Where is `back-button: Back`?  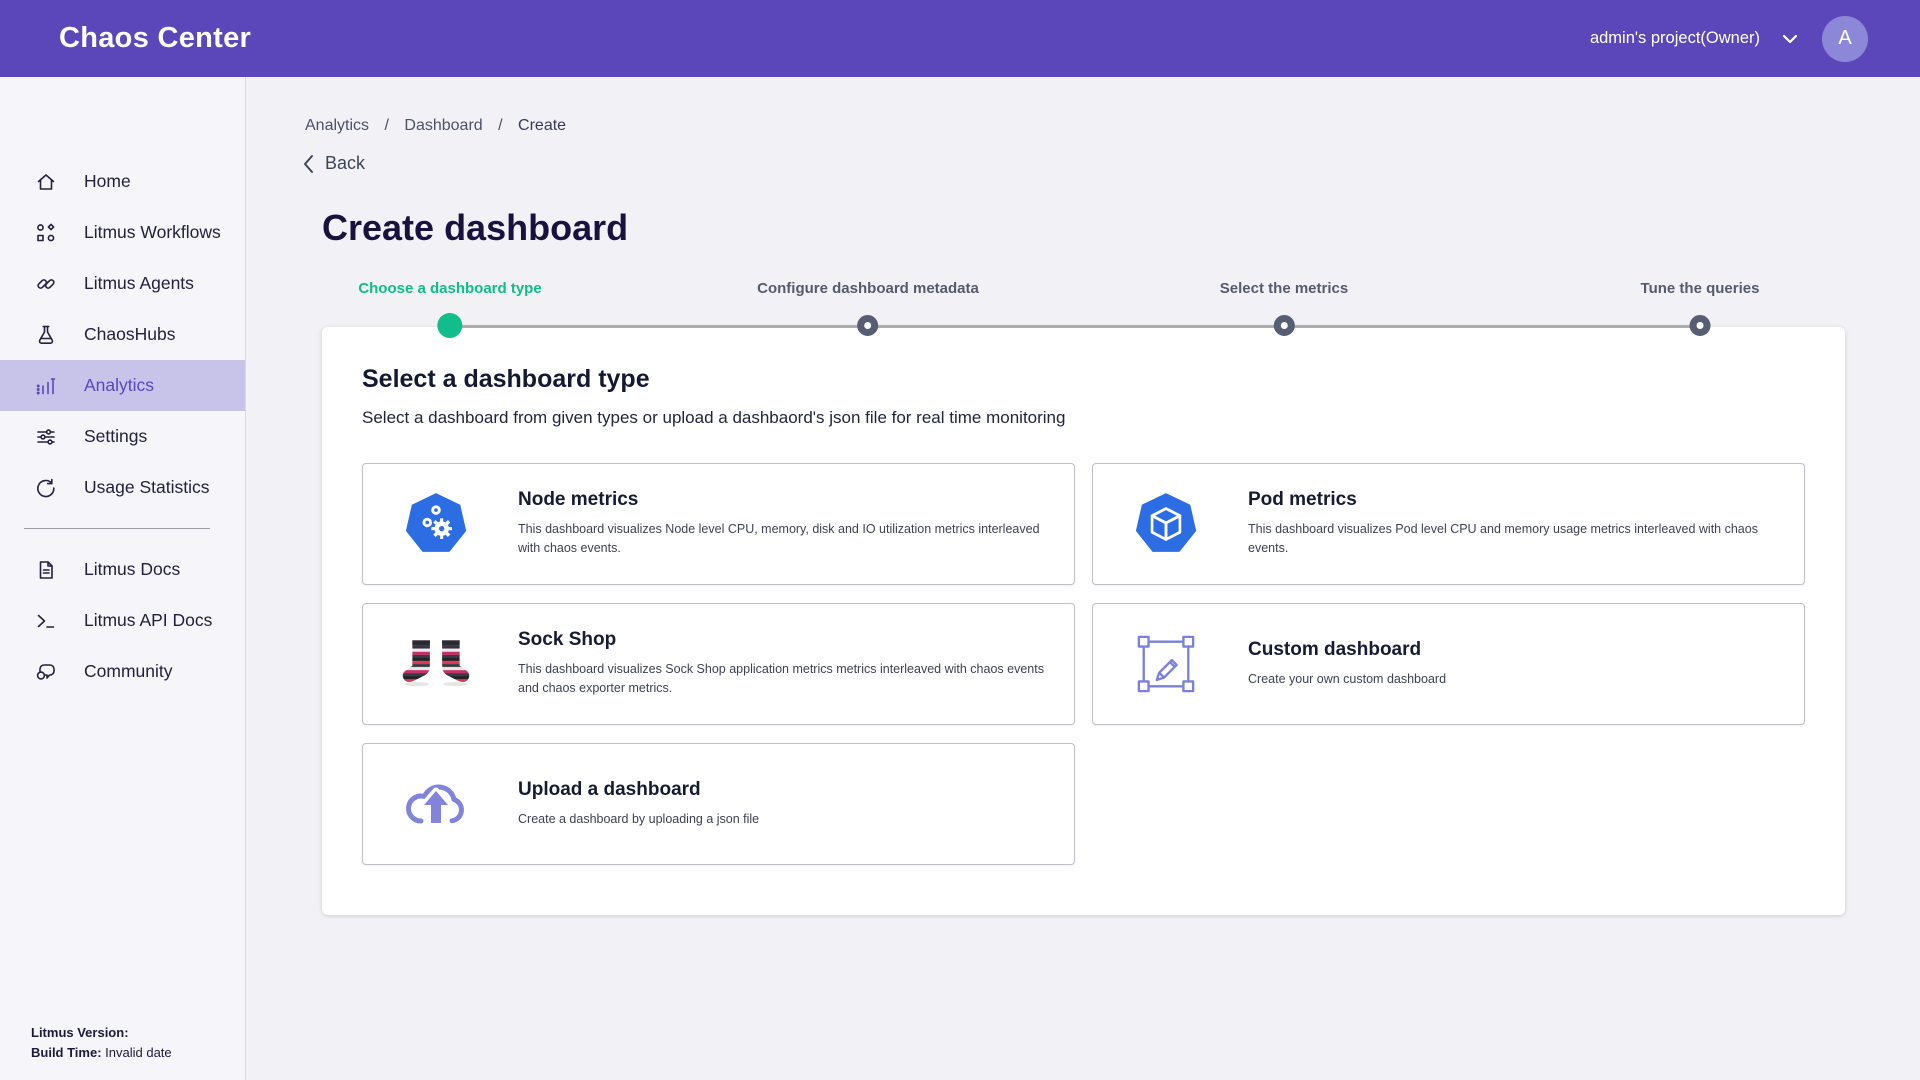 back-button: Back is located at coordinates (333, 163).